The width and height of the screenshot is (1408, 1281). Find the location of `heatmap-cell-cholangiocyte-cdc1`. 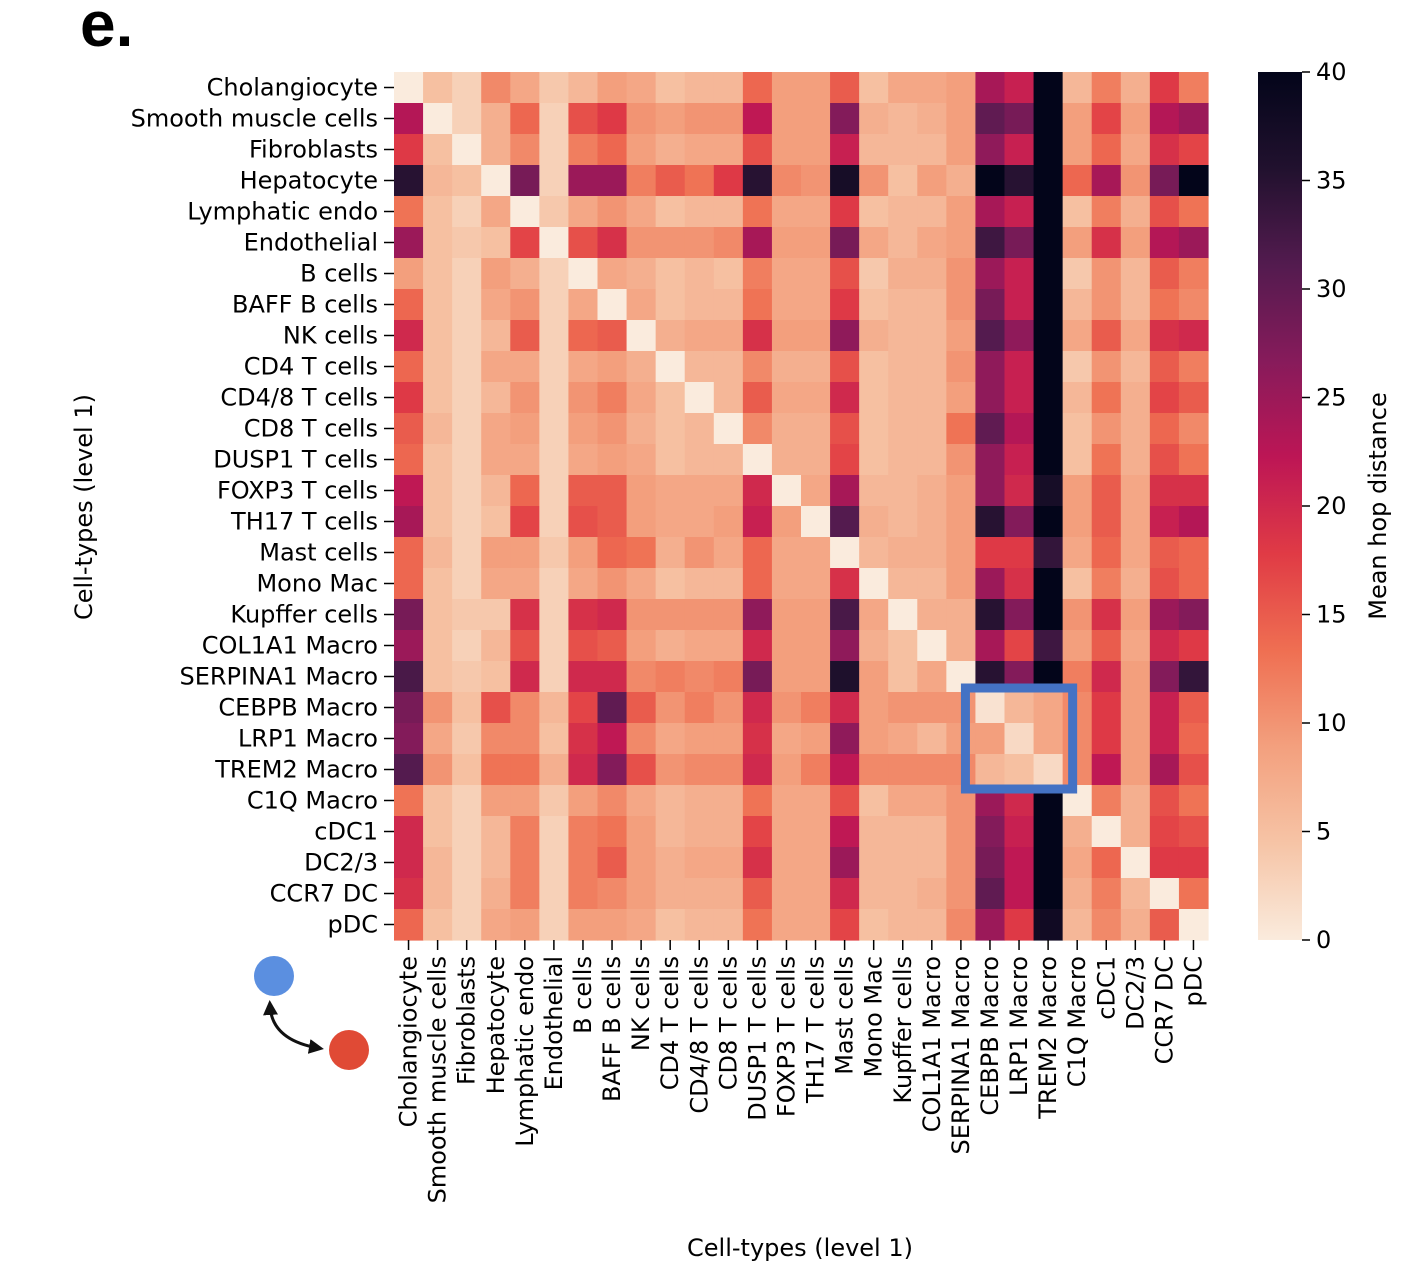

heatmap-cell-cholangiocyte-cdc1 is located at coordinates (1106, 88).